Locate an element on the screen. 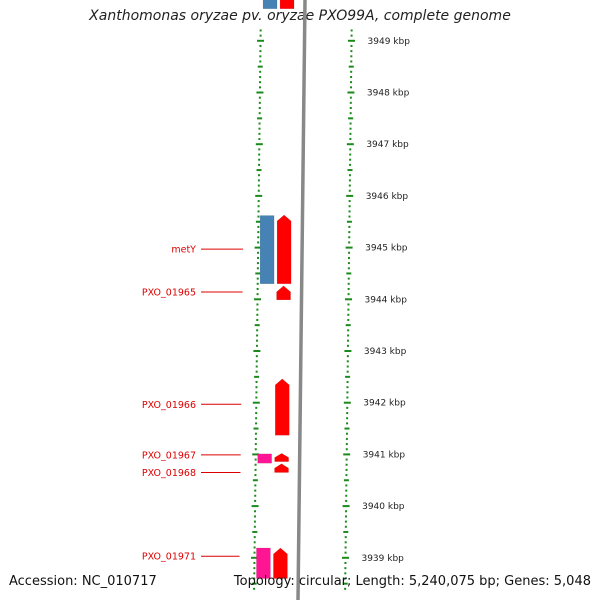  backbone-group is located at coordinates (301, 300).